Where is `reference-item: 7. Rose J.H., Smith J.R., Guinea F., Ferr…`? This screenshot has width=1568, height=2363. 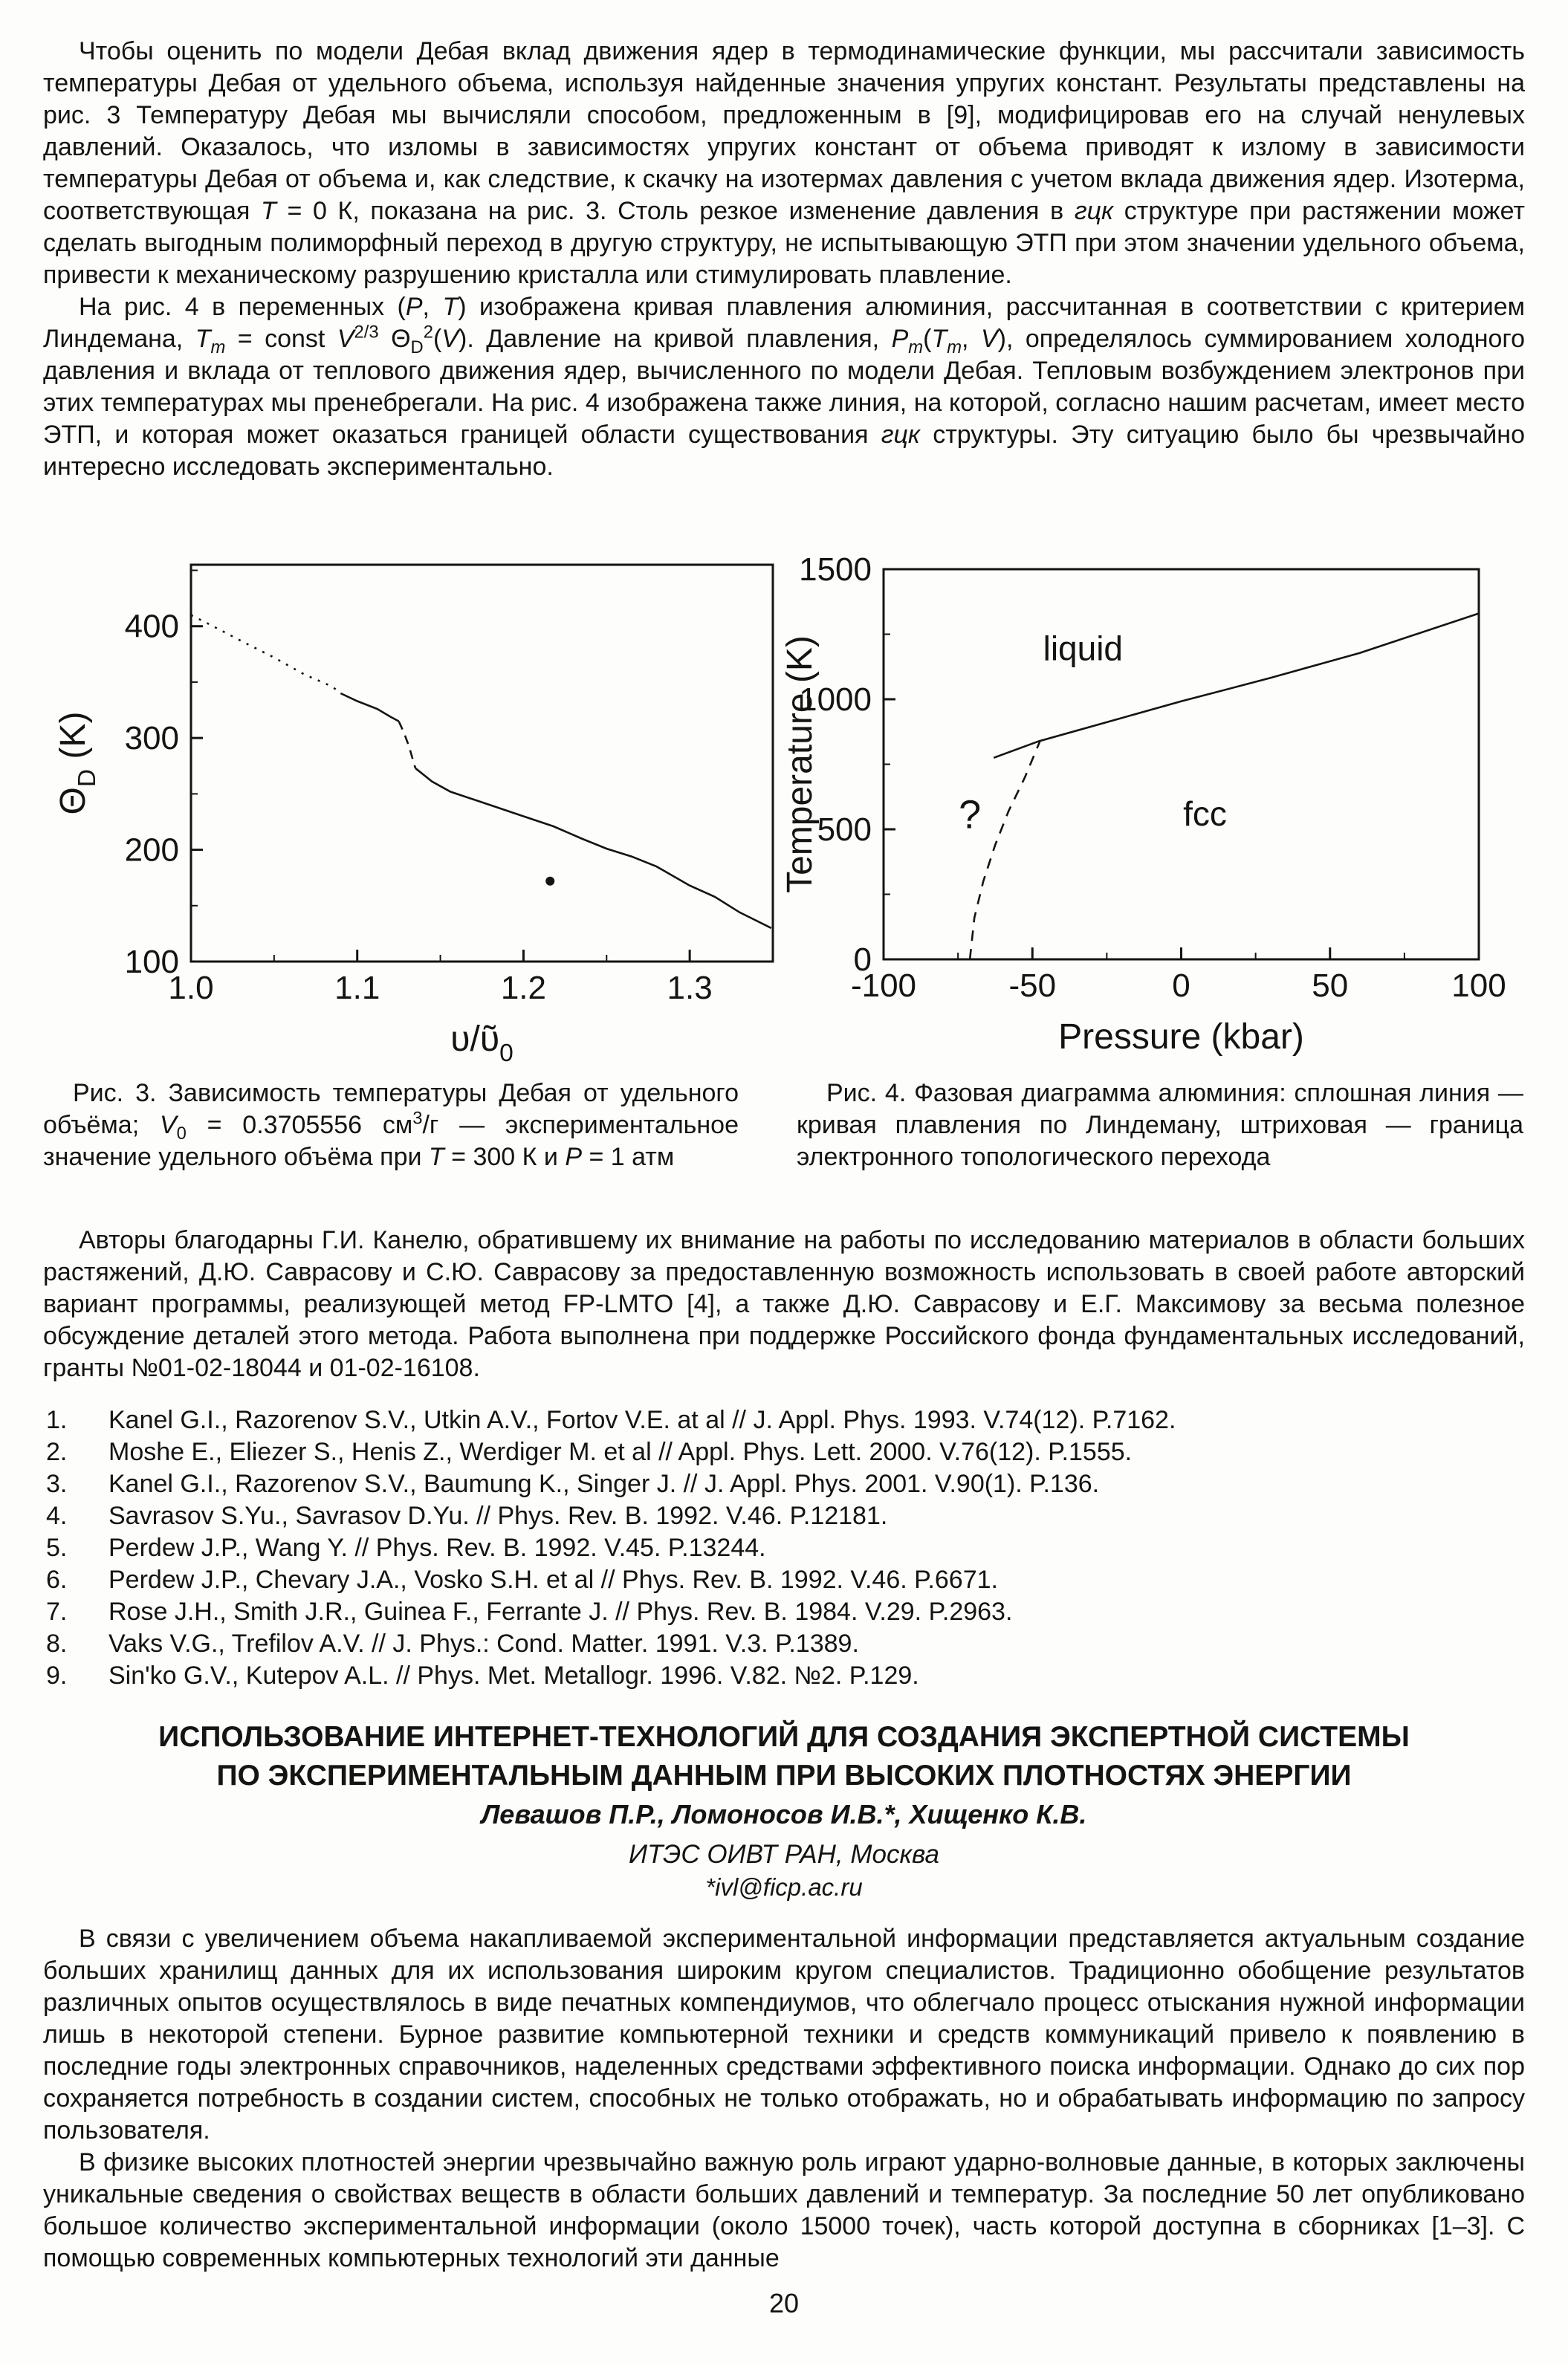 reference-item: 7. Rose J.H., Smith J.R., Guinea F., Ferr… is located at coordinates (784, 1612).